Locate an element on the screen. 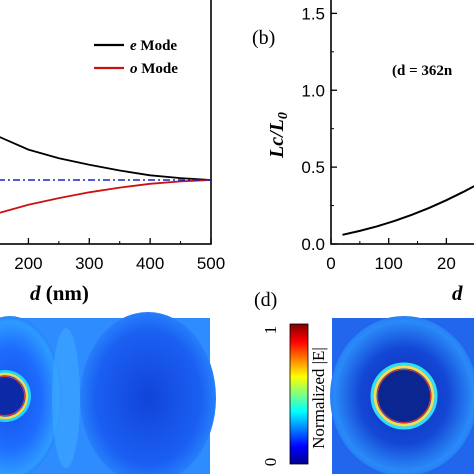 The image size is (474, 474). panel-a-x-tick-label: 500 is located at coordinates (211, 263).